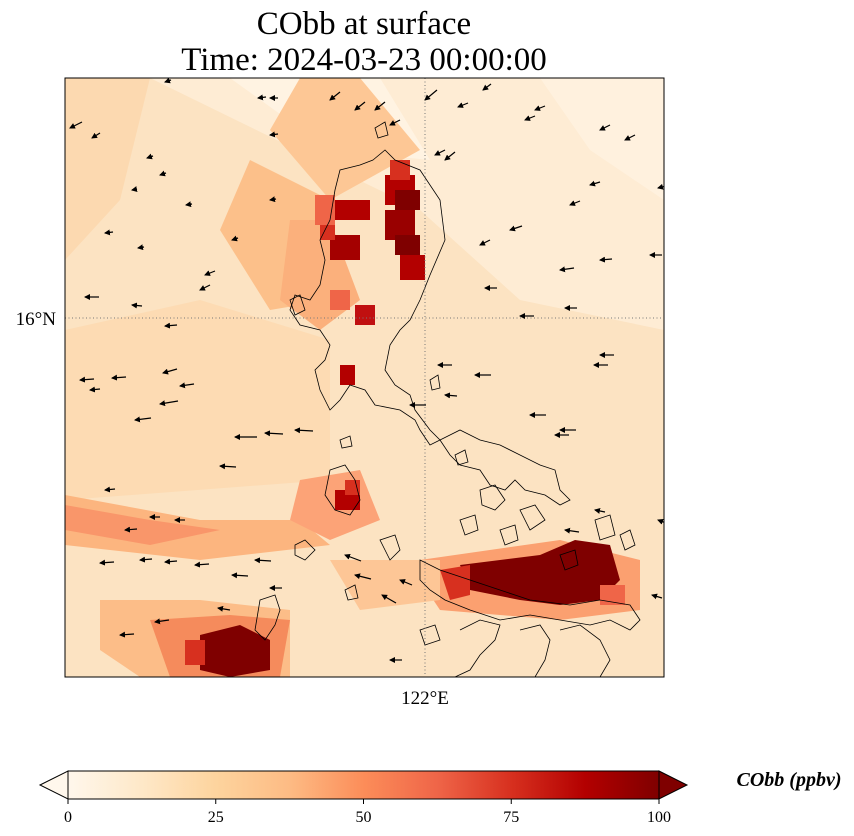  What do you see at coordinates (425, 698) in the screenshot?
I see `lon-label: 122°E` at bounding box center [425, 698].